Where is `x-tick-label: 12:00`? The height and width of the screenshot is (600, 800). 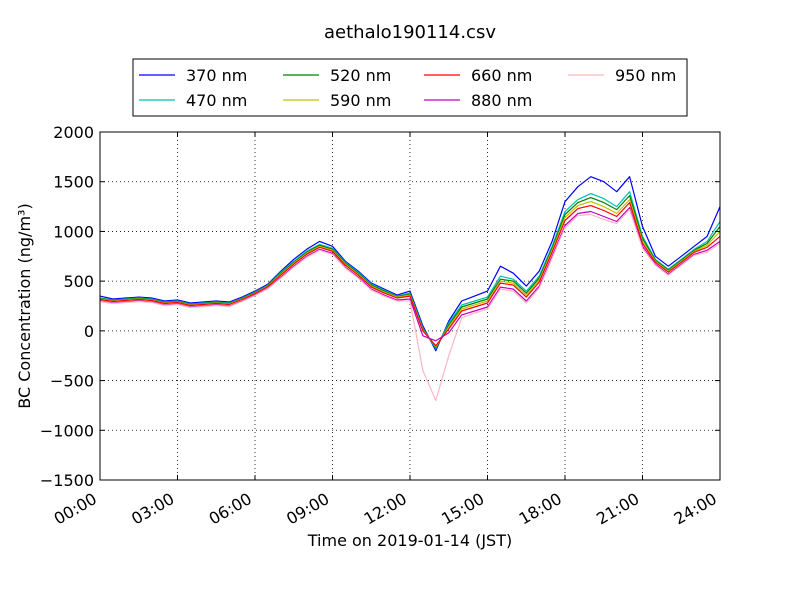
x-tick-label: 12:00 is located at coordinates (385, 509).